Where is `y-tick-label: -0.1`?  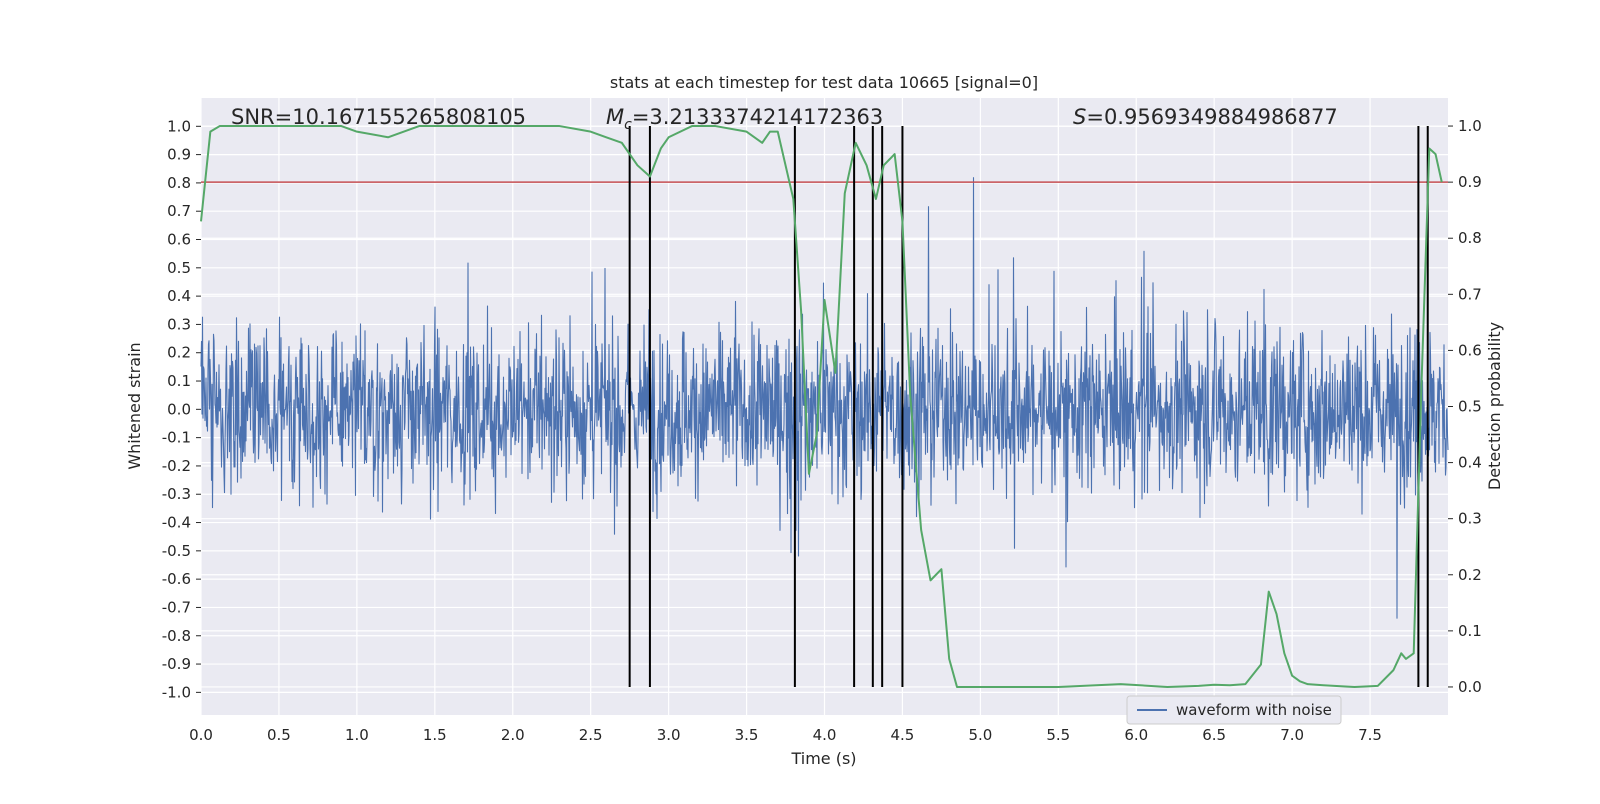 y-tick-label: -0.1 is located at coordinates (176, 438).